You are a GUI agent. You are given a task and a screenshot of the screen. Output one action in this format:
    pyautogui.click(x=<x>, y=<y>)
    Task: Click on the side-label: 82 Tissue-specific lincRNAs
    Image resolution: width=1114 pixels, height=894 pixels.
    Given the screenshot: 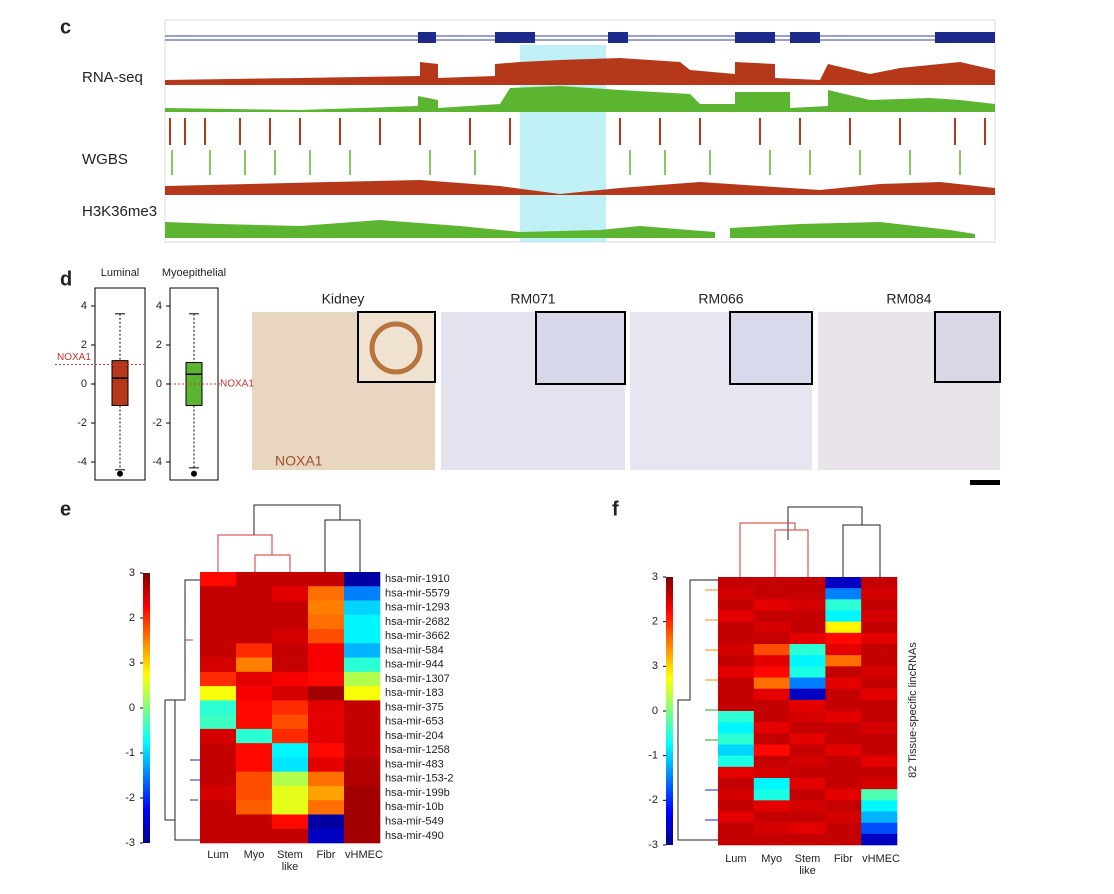 What is the action you would take?
    pyautogui.click(x=913, y=710)
    